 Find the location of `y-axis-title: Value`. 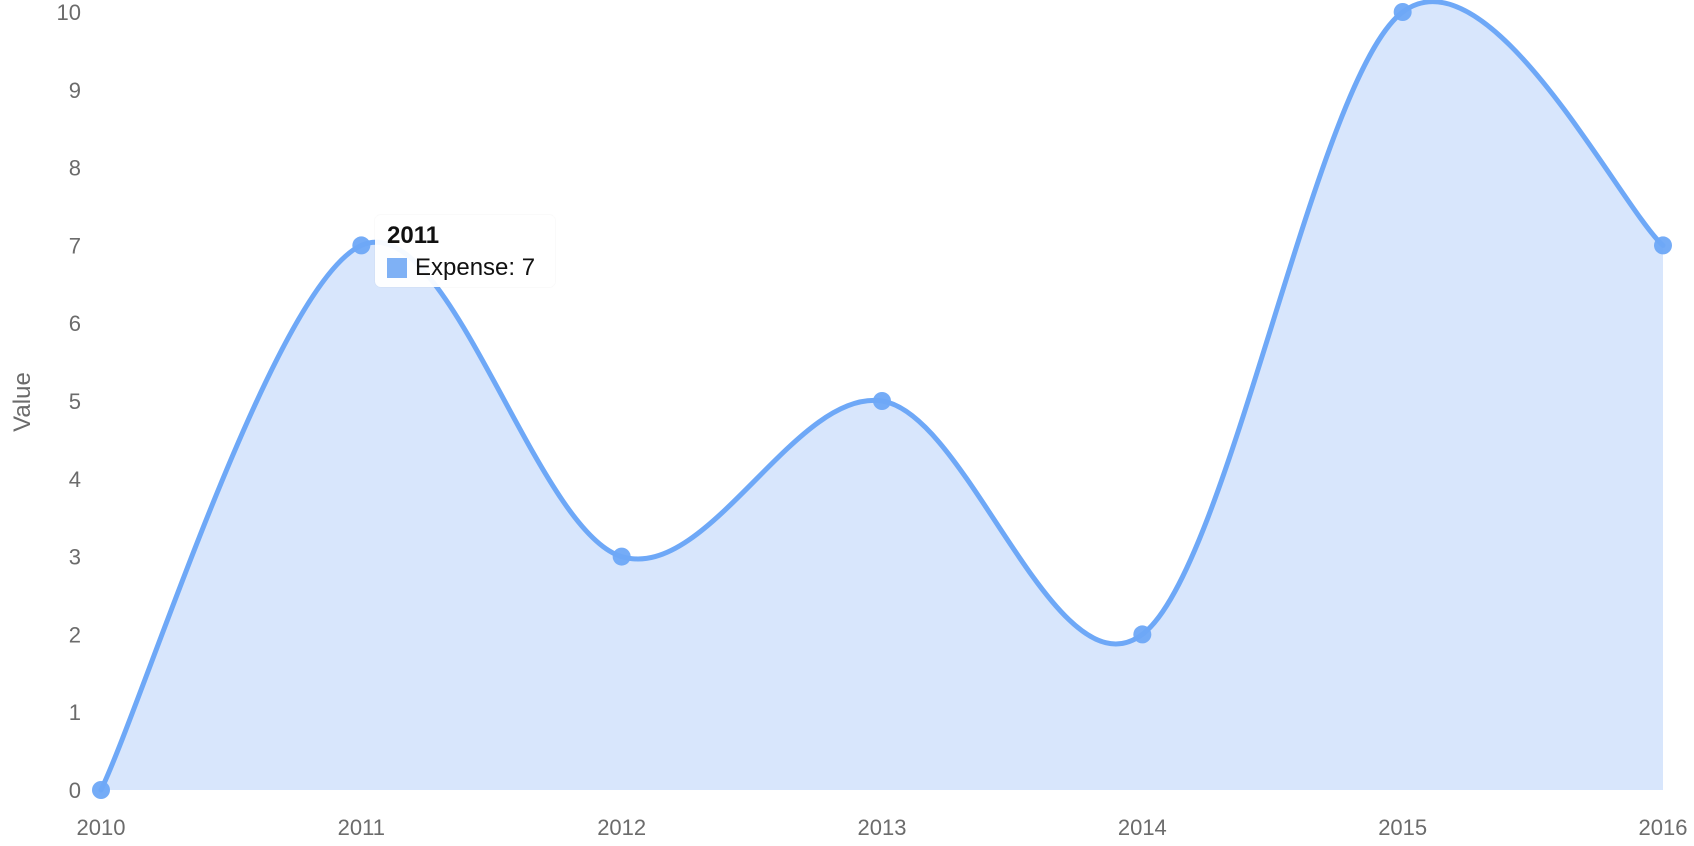

y-axis-title: Value is located at coordinates (22, 402).